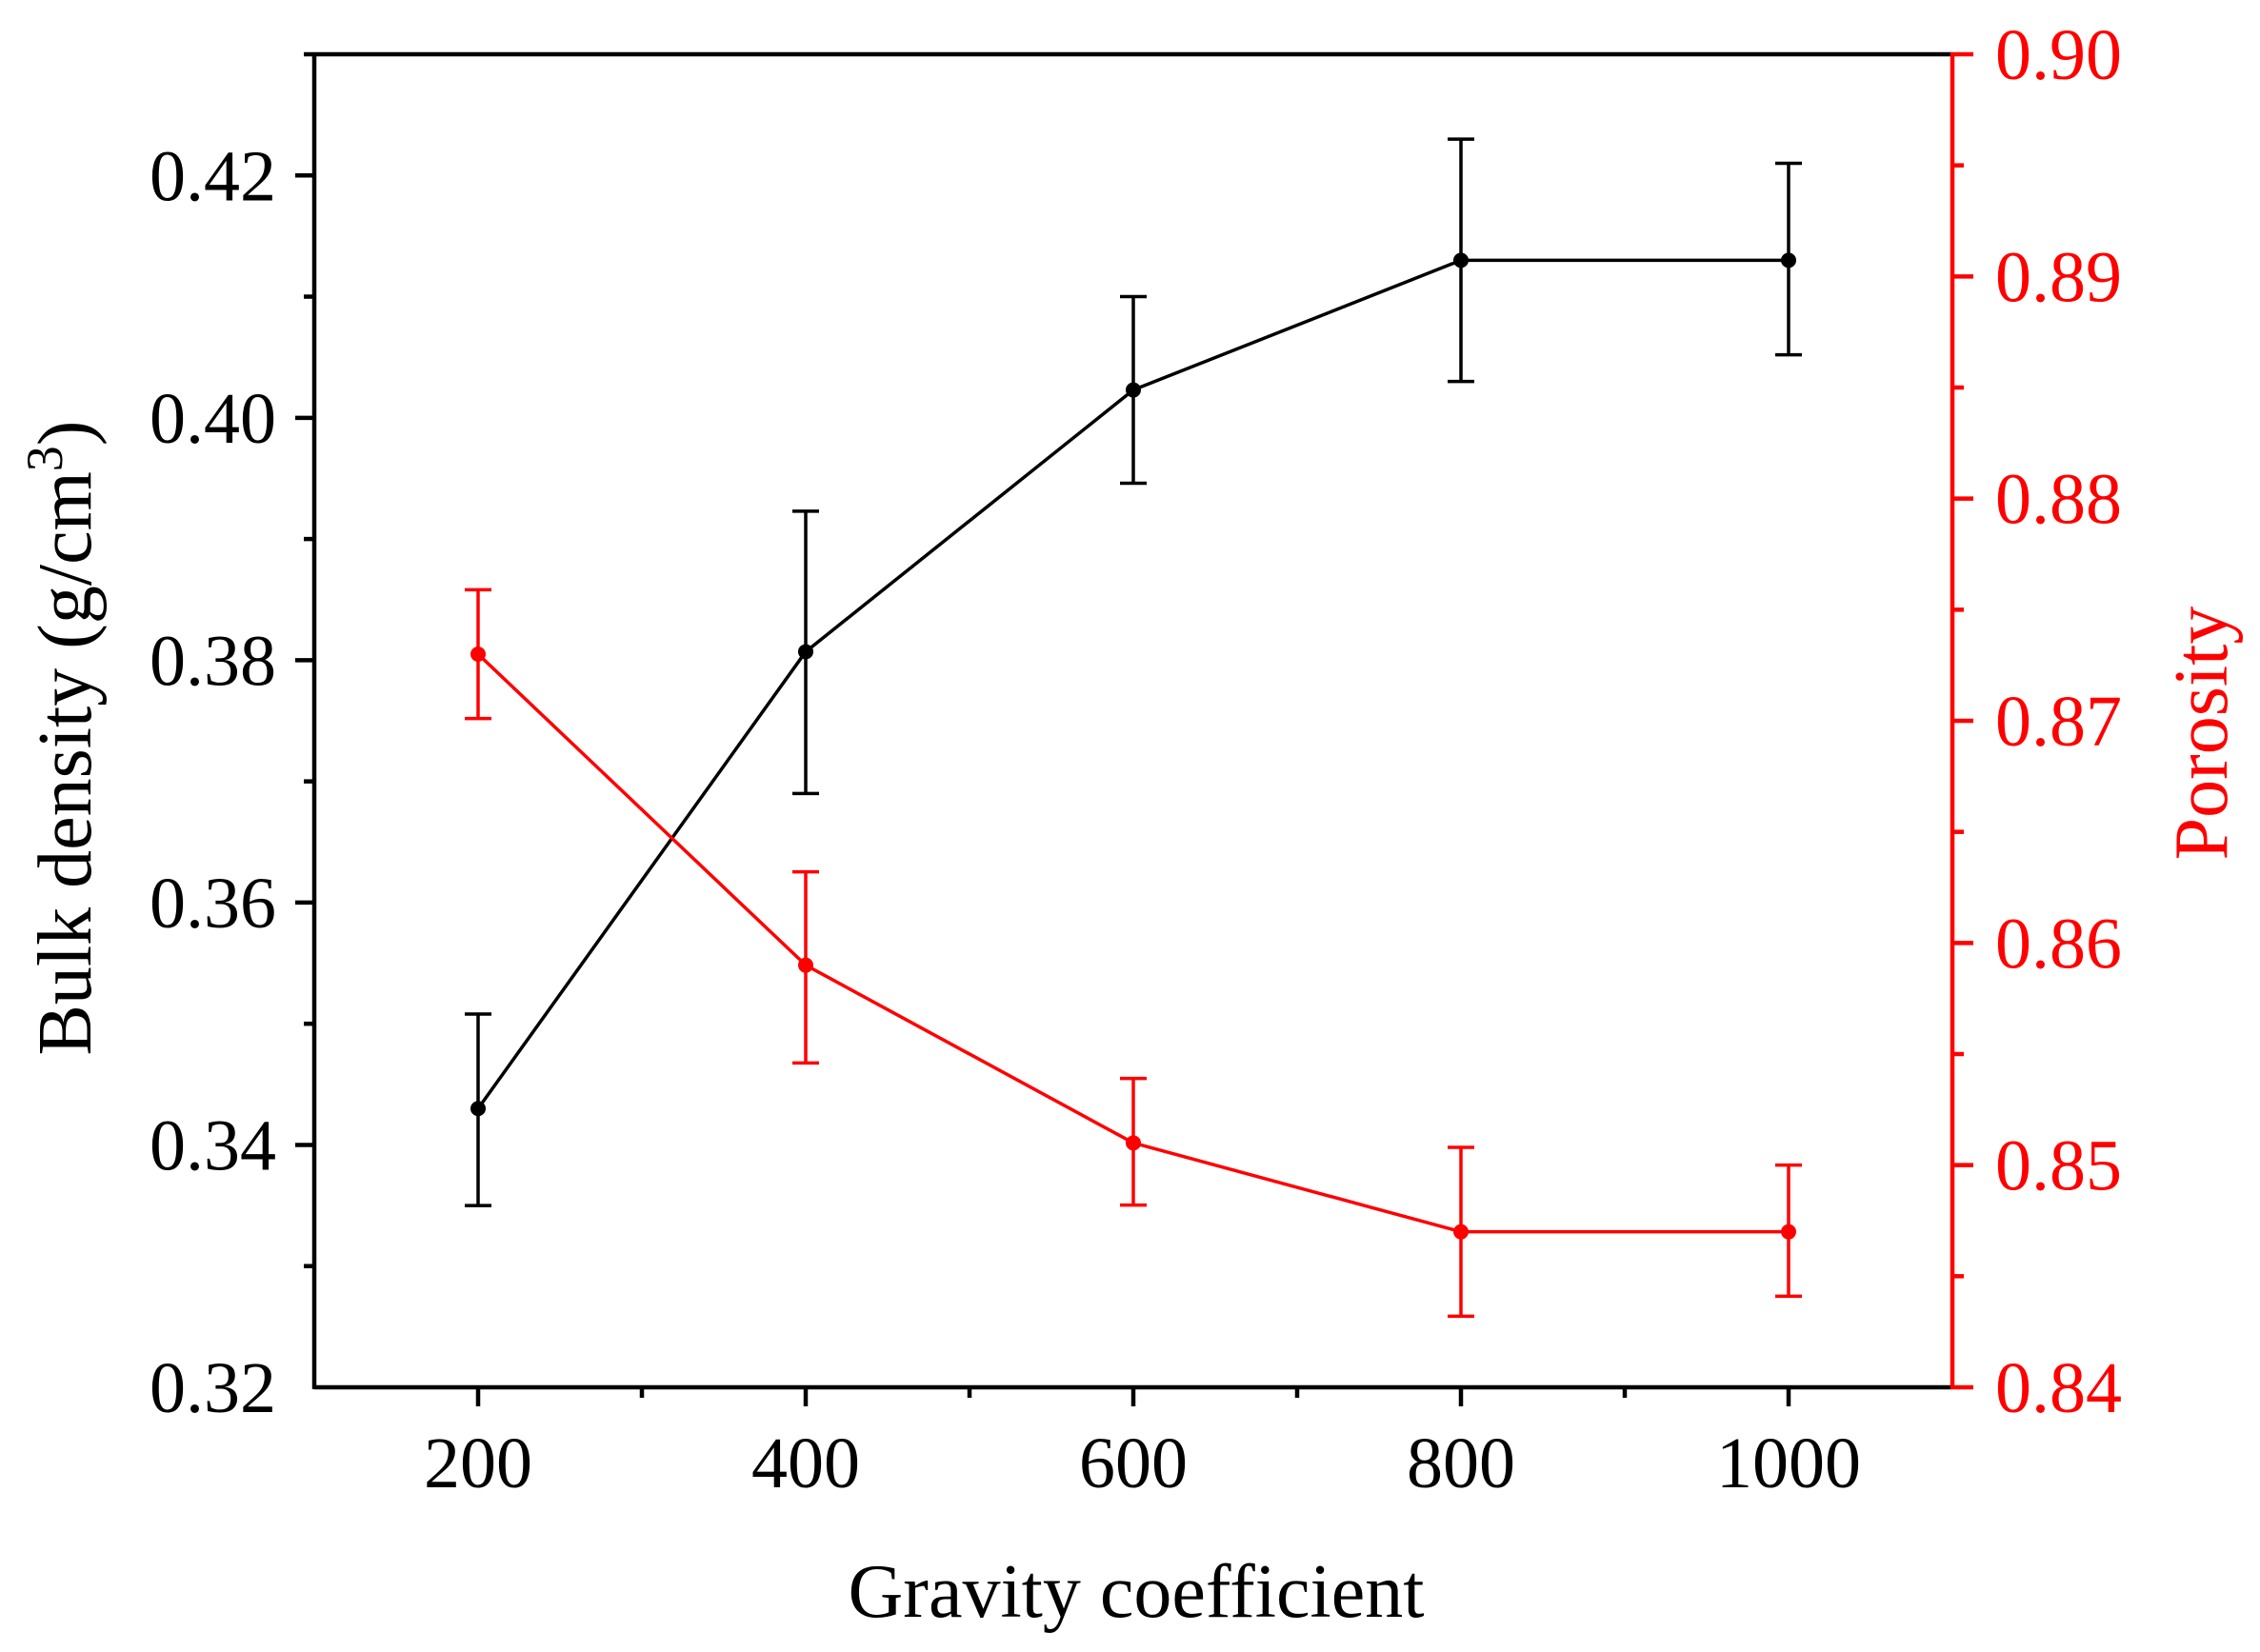  What do you see at coordinates (2058, 944) in the screenshot?
I see `y-right-tick-label: 0.86` at bounding box center [2058, 944].